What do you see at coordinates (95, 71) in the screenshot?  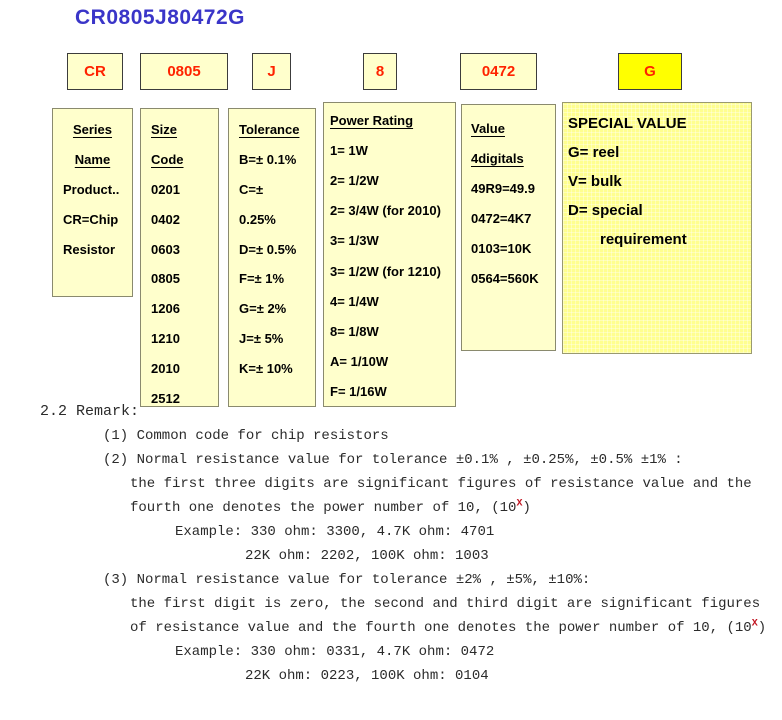 I see `code-box-series: CR` at bounding box center [95, 71].